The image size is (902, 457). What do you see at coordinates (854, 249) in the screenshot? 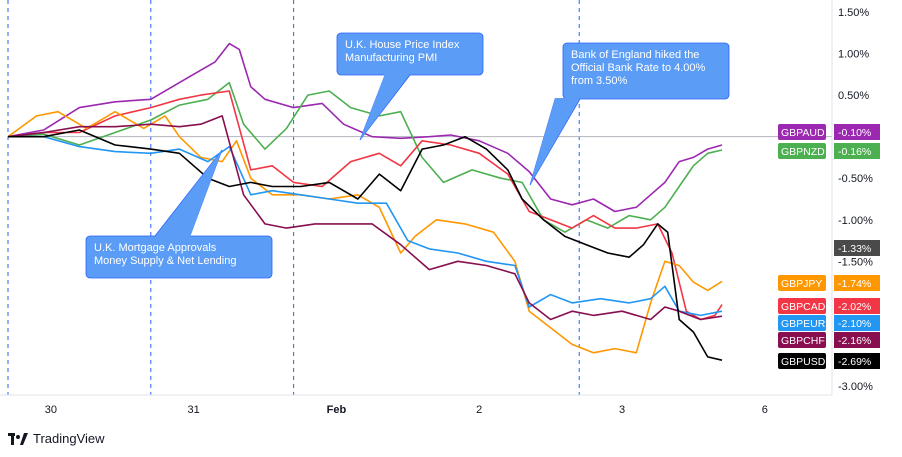
I see `badge-value: -1.33%` at bounding box center [854, 249].